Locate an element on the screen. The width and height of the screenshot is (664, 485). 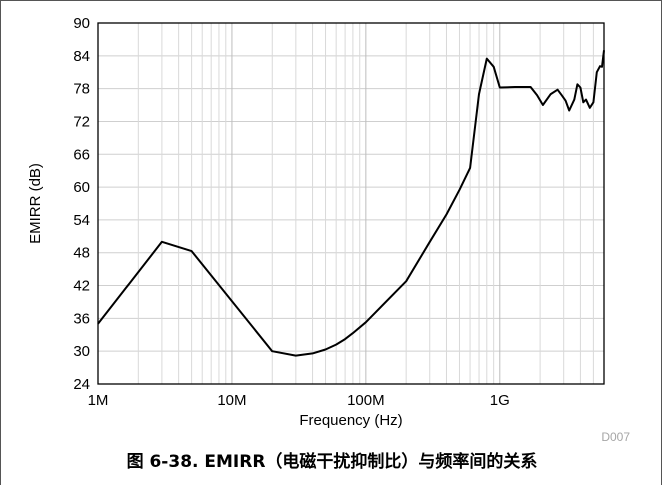
y-tick-label: 54 is located at coordinates (81, 220).